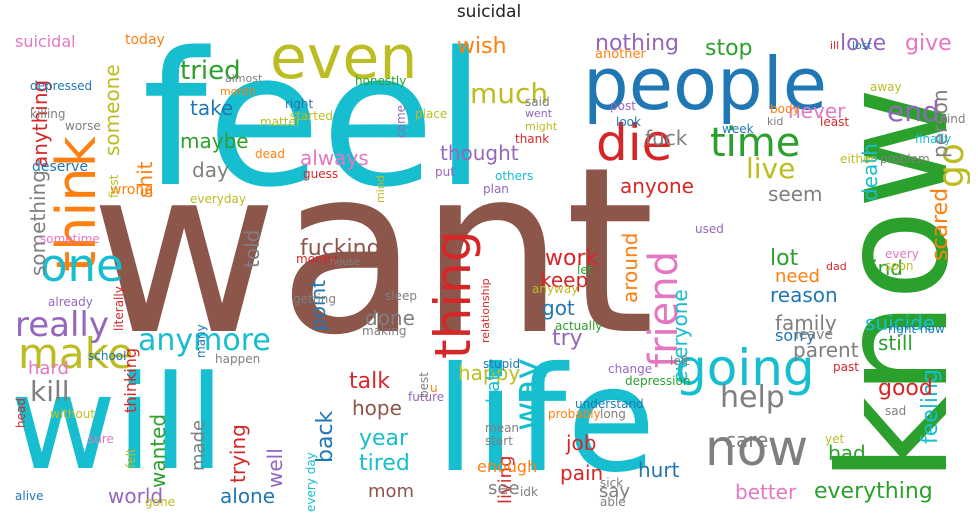 Image resolution: width=978 pixels, height=519 pixels. I want to click on word-let: let, so click(585, 270).